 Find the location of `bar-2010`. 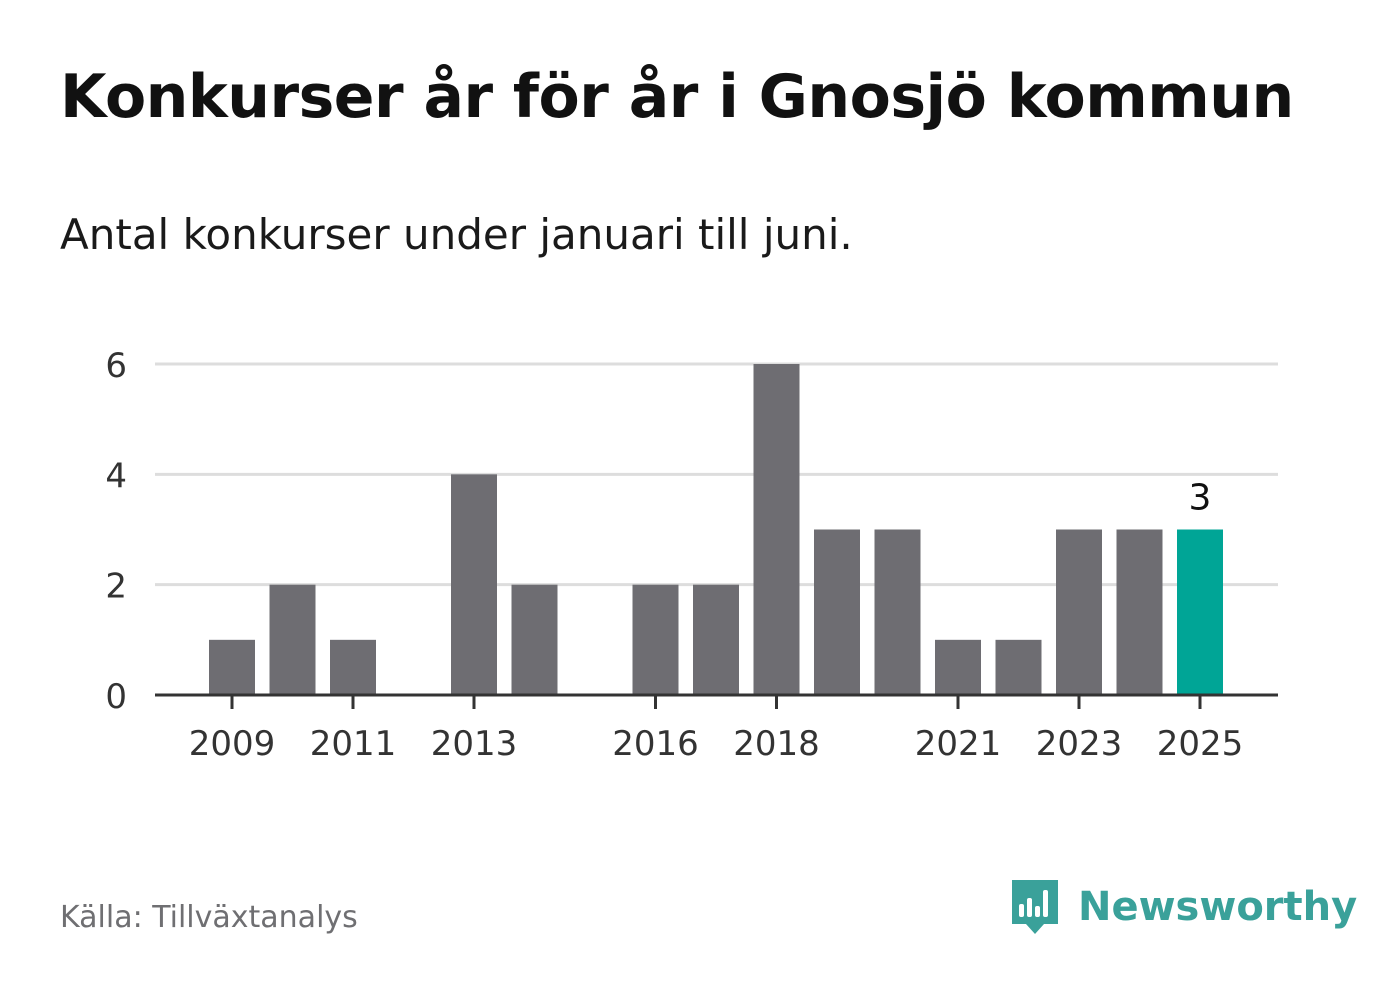

bar-2010 is located at coordinates (292, 639).